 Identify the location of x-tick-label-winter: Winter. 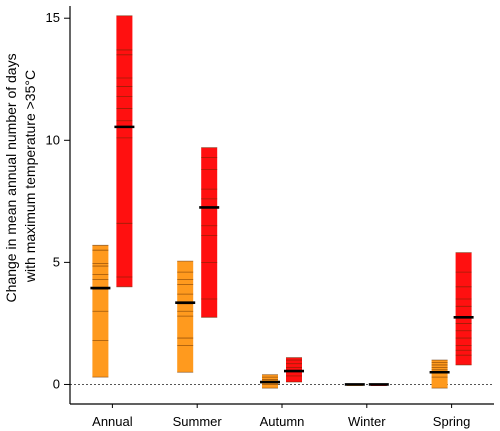
(367, 421).